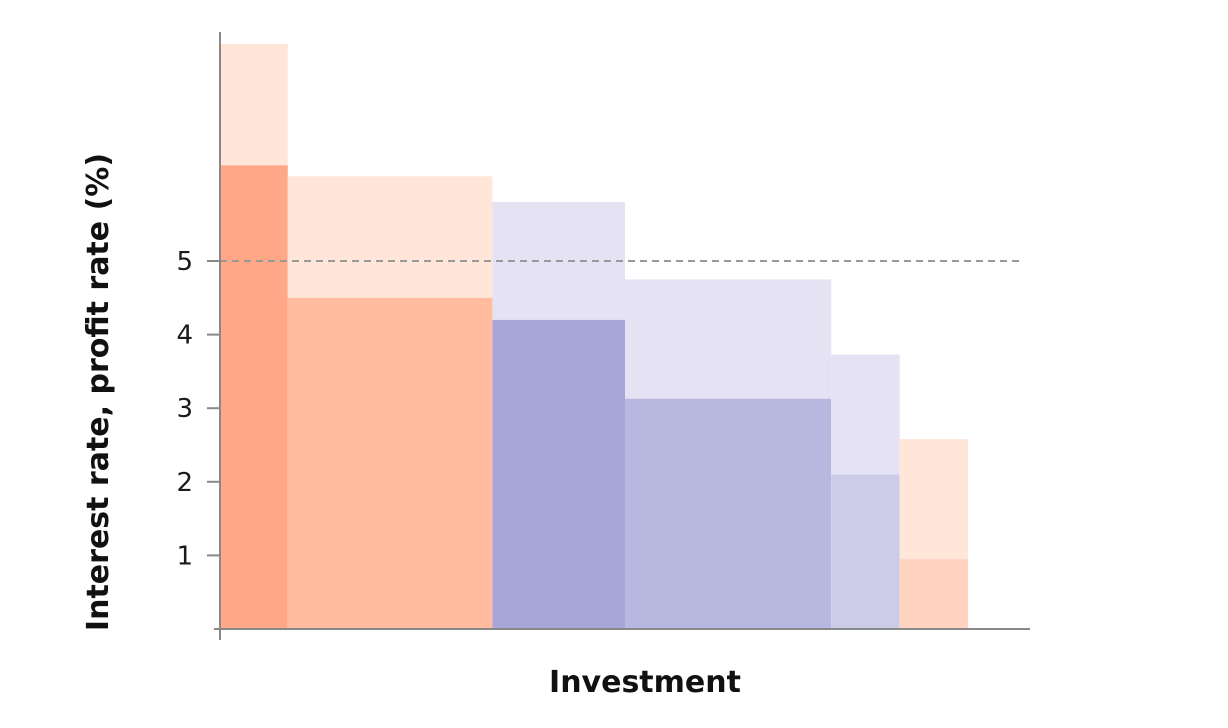  I want to click on bar-1-upper, so click(254, 104).